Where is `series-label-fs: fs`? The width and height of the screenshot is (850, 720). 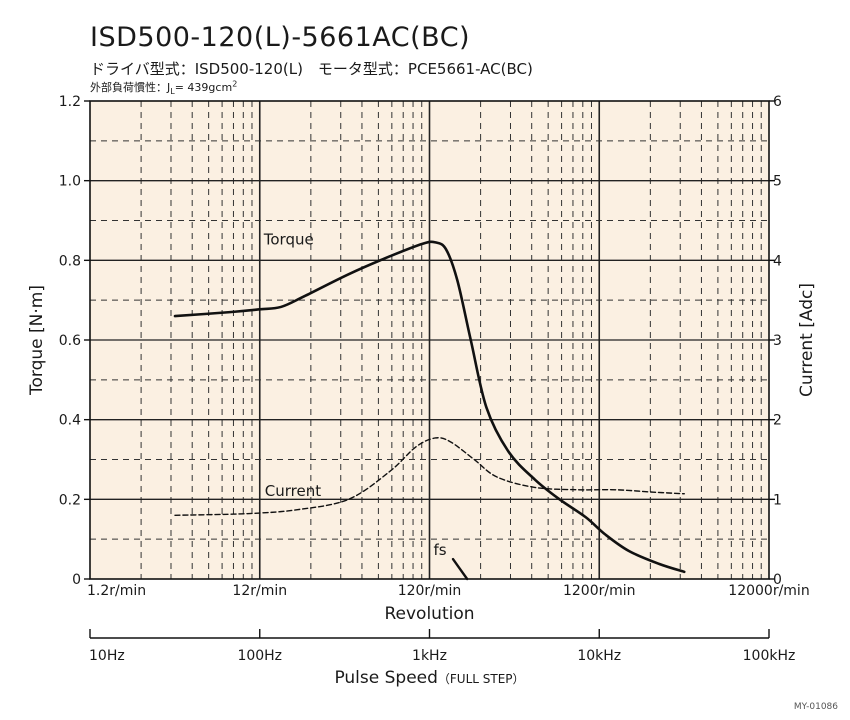
series-label-fs: fs is located at coordinates (440, 550).